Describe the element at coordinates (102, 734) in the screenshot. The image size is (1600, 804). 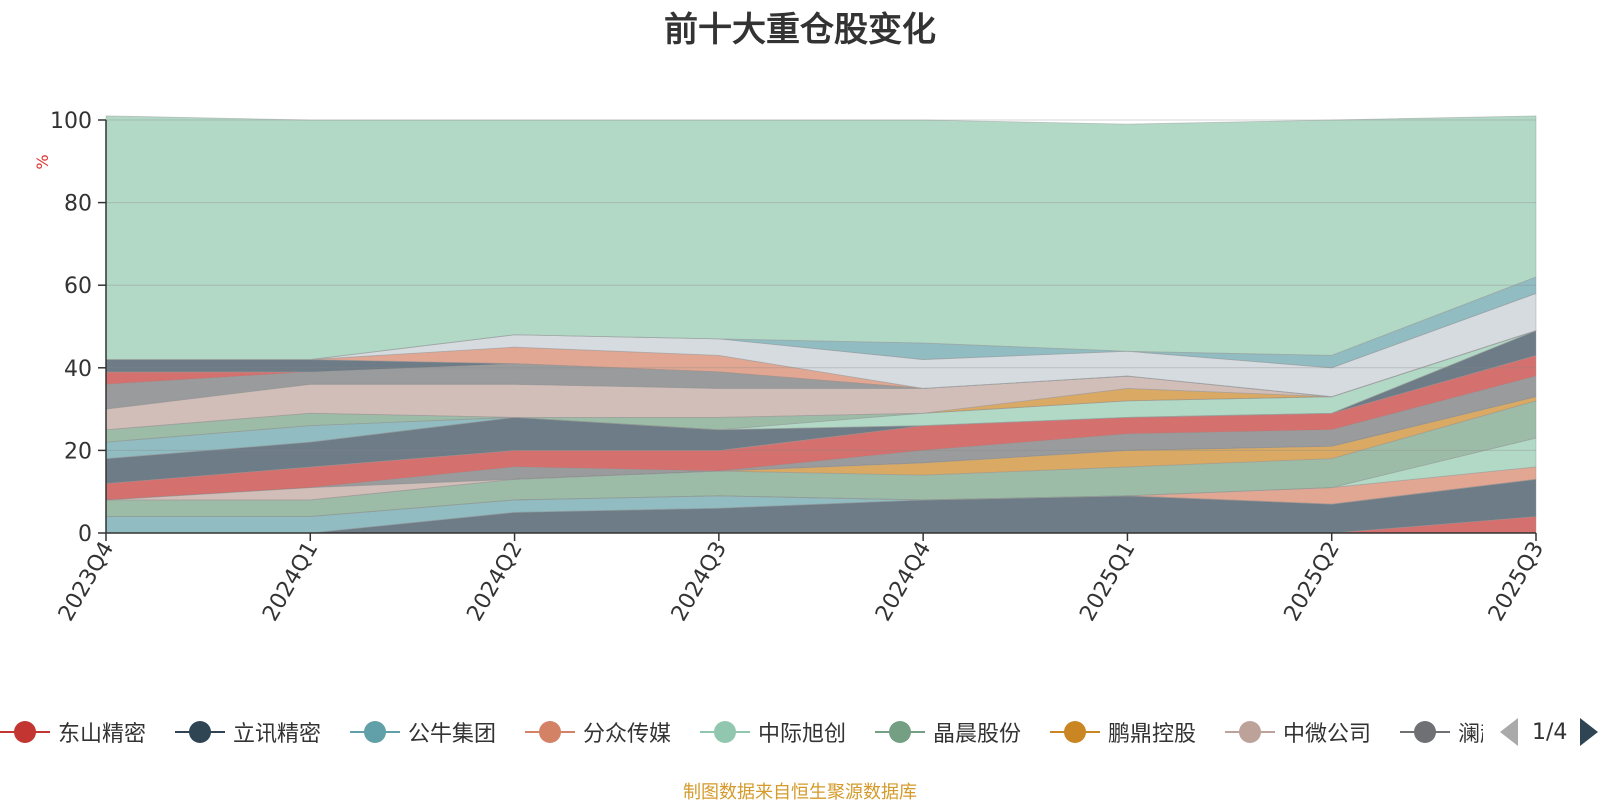
I see `legend-label: 东山精密` at that location.